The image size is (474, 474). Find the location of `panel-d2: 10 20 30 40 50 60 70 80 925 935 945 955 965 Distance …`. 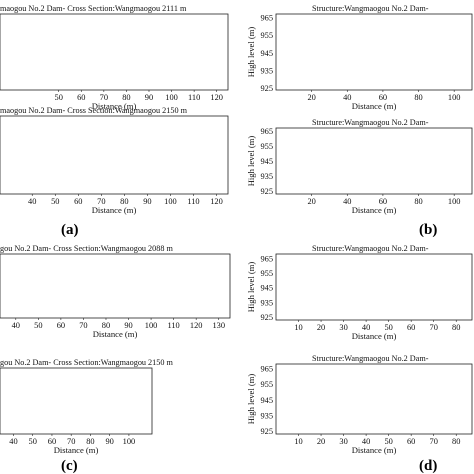

panel-d2: 10 20 30 40 50 60 70 80 925 935 945 955 965 Distance … is located at coordinates (359, 404).